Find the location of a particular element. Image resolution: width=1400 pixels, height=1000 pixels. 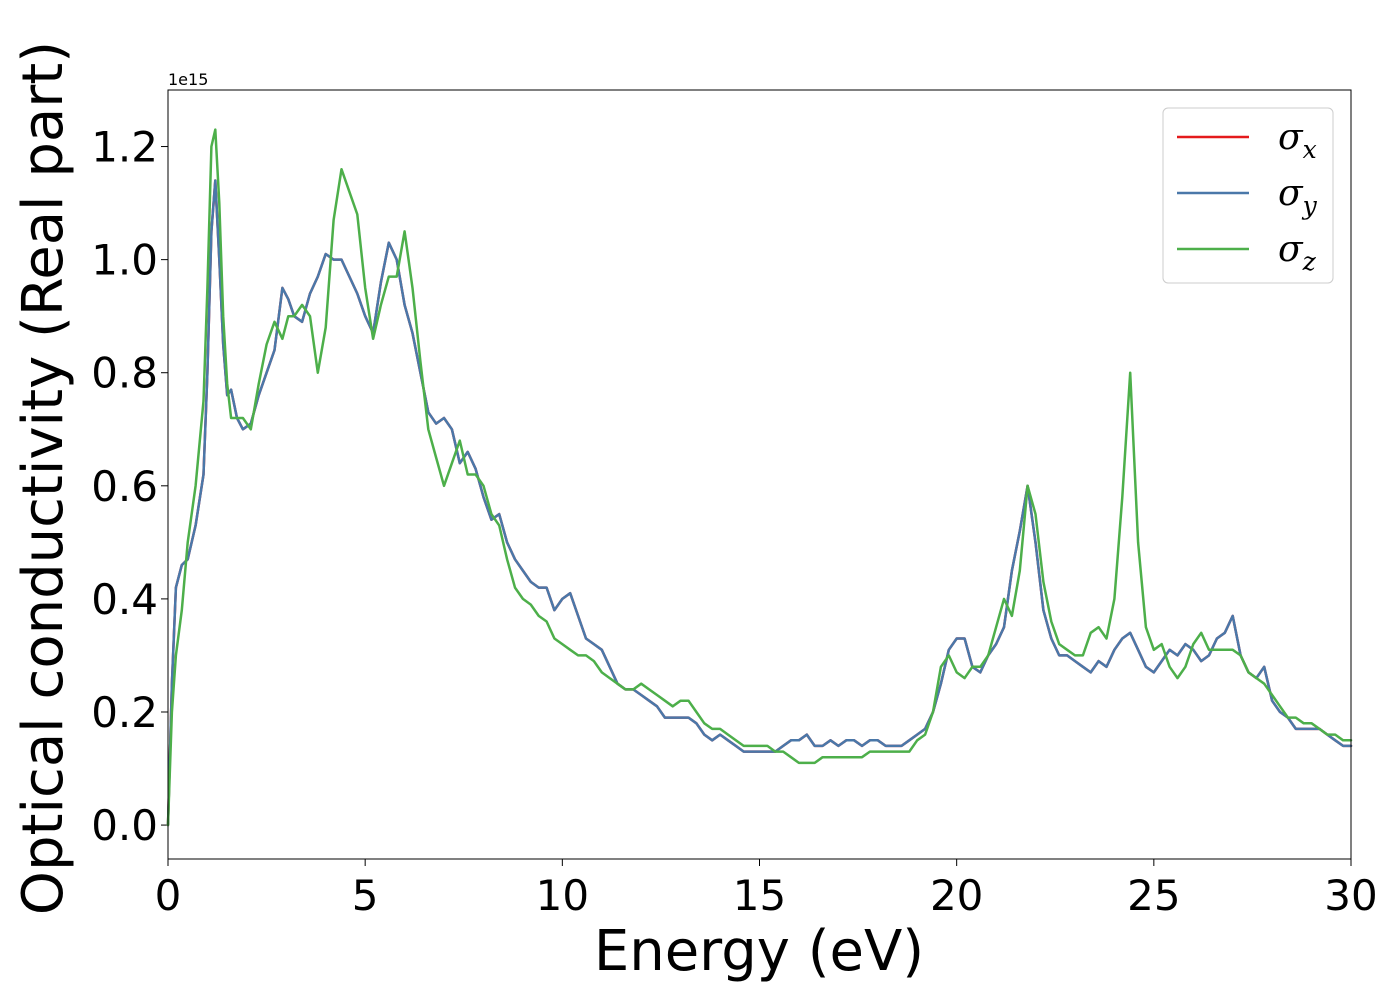

legend-label-y: σy is located at coordinates (1298, 196).